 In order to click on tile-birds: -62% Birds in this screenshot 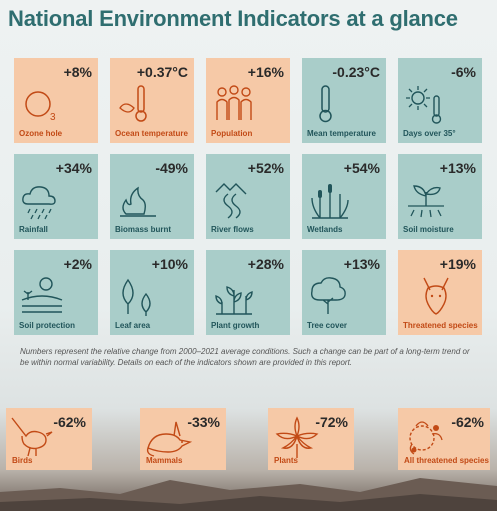, I will do `click(49, 439)`.